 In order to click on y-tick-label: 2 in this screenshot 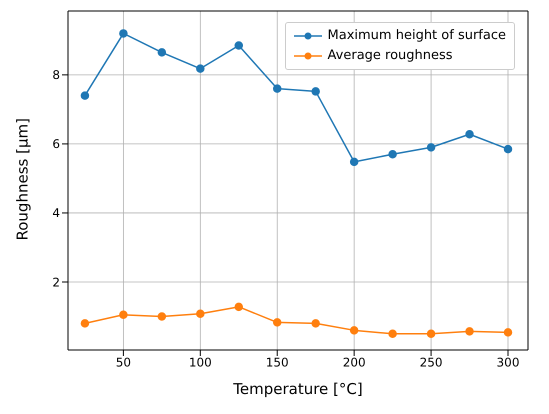, I will do `click(56, 282)`.